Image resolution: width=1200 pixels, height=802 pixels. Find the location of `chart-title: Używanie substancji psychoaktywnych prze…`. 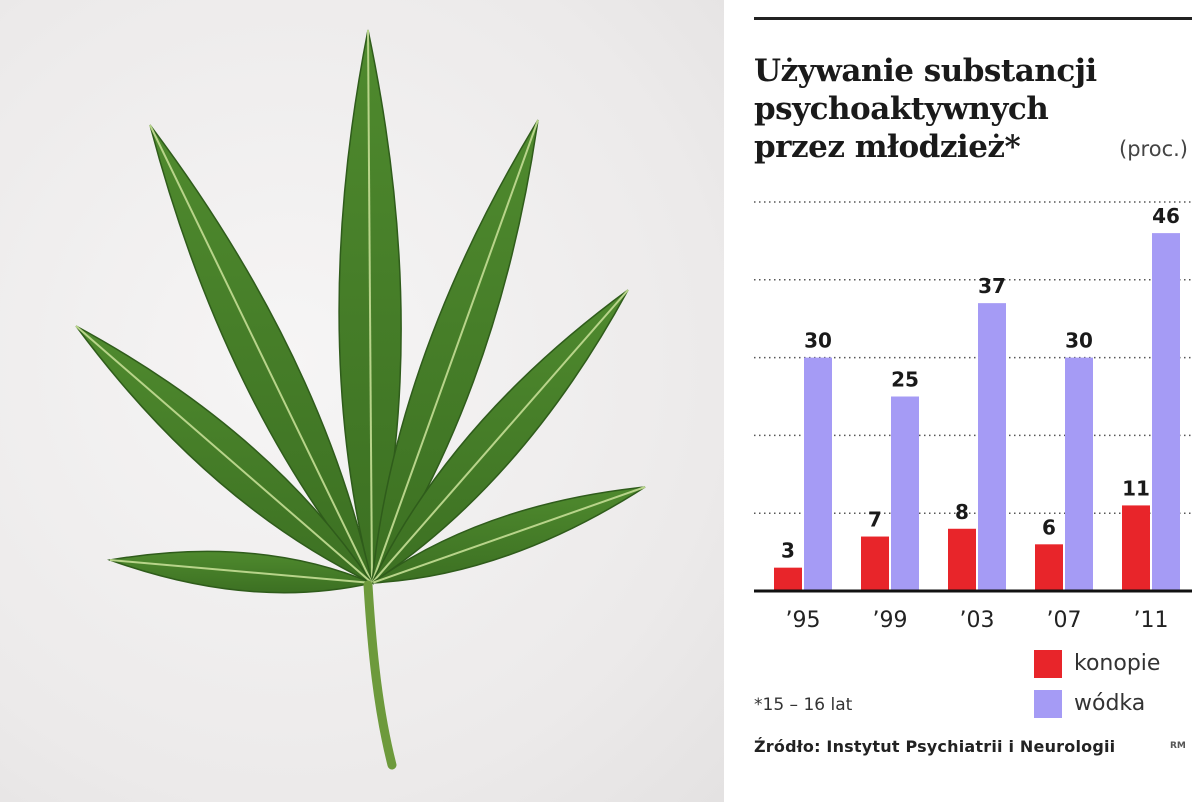

chart-title: Używanie substancji psychoaktywnych prze… is located at coordinates (944, 109).